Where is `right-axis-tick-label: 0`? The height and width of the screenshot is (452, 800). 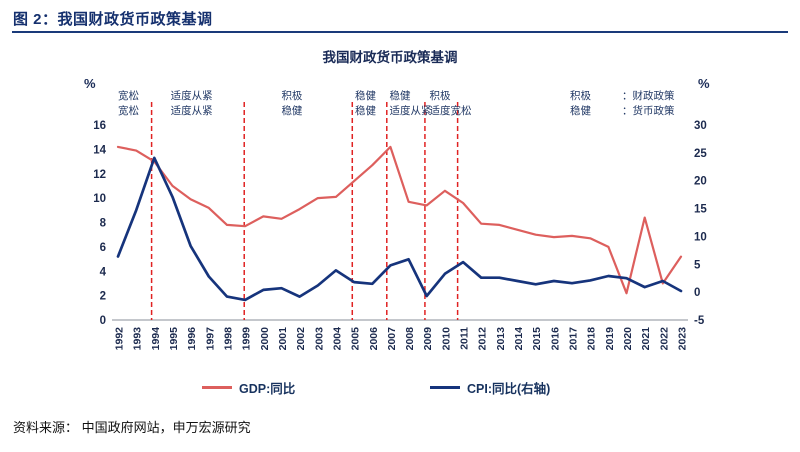
right-axis-tick-label: 0 is located at coordinates (697, 293).